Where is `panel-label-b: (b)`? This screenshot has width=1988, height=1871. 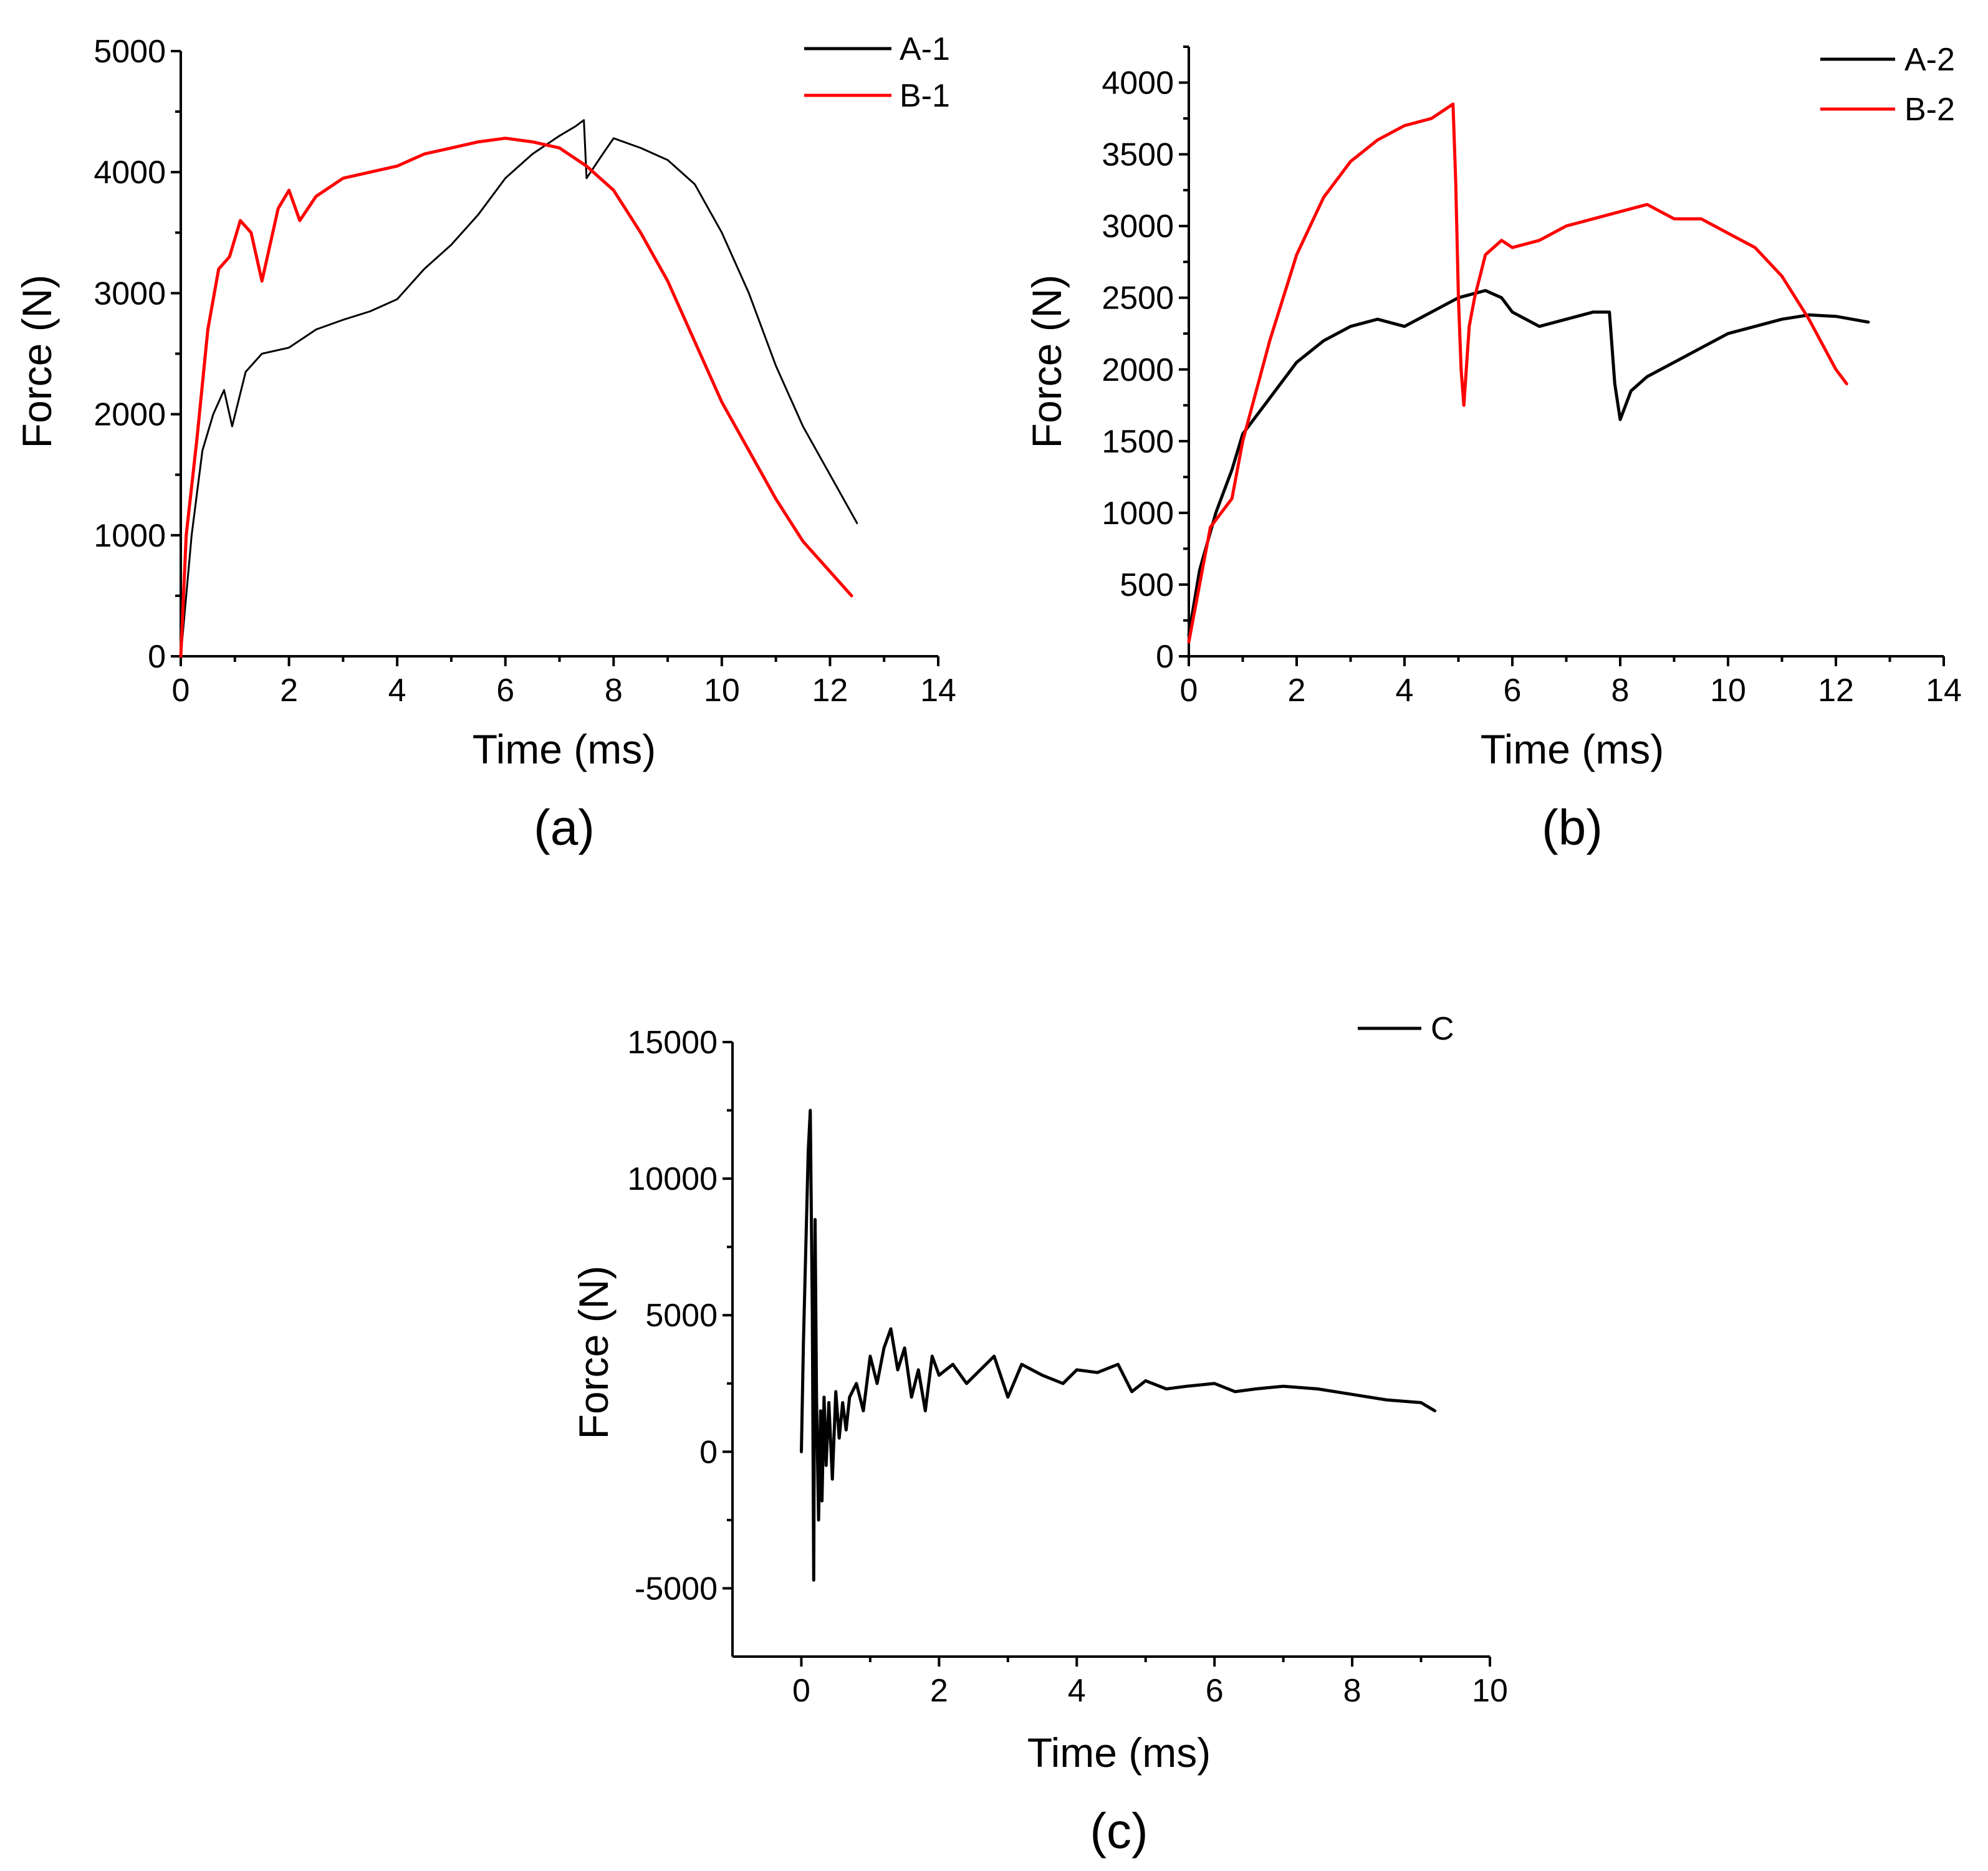 panel-label-b: (b) is located at coordinates (1572, 827).